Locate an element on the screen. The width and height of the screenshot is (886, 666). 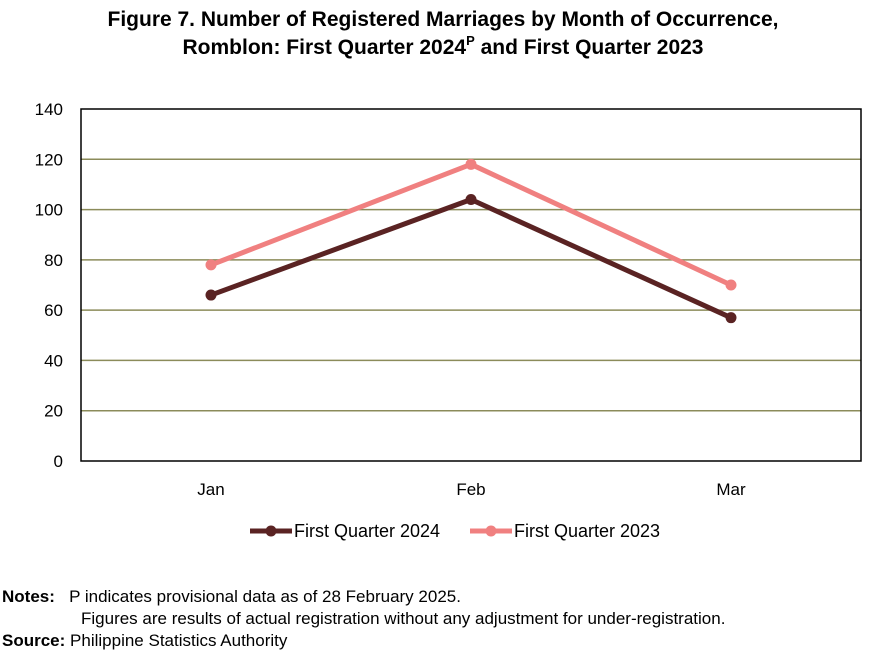
legend-first-quarter-2023-swatch-marker is located at coordinates (491, 531).